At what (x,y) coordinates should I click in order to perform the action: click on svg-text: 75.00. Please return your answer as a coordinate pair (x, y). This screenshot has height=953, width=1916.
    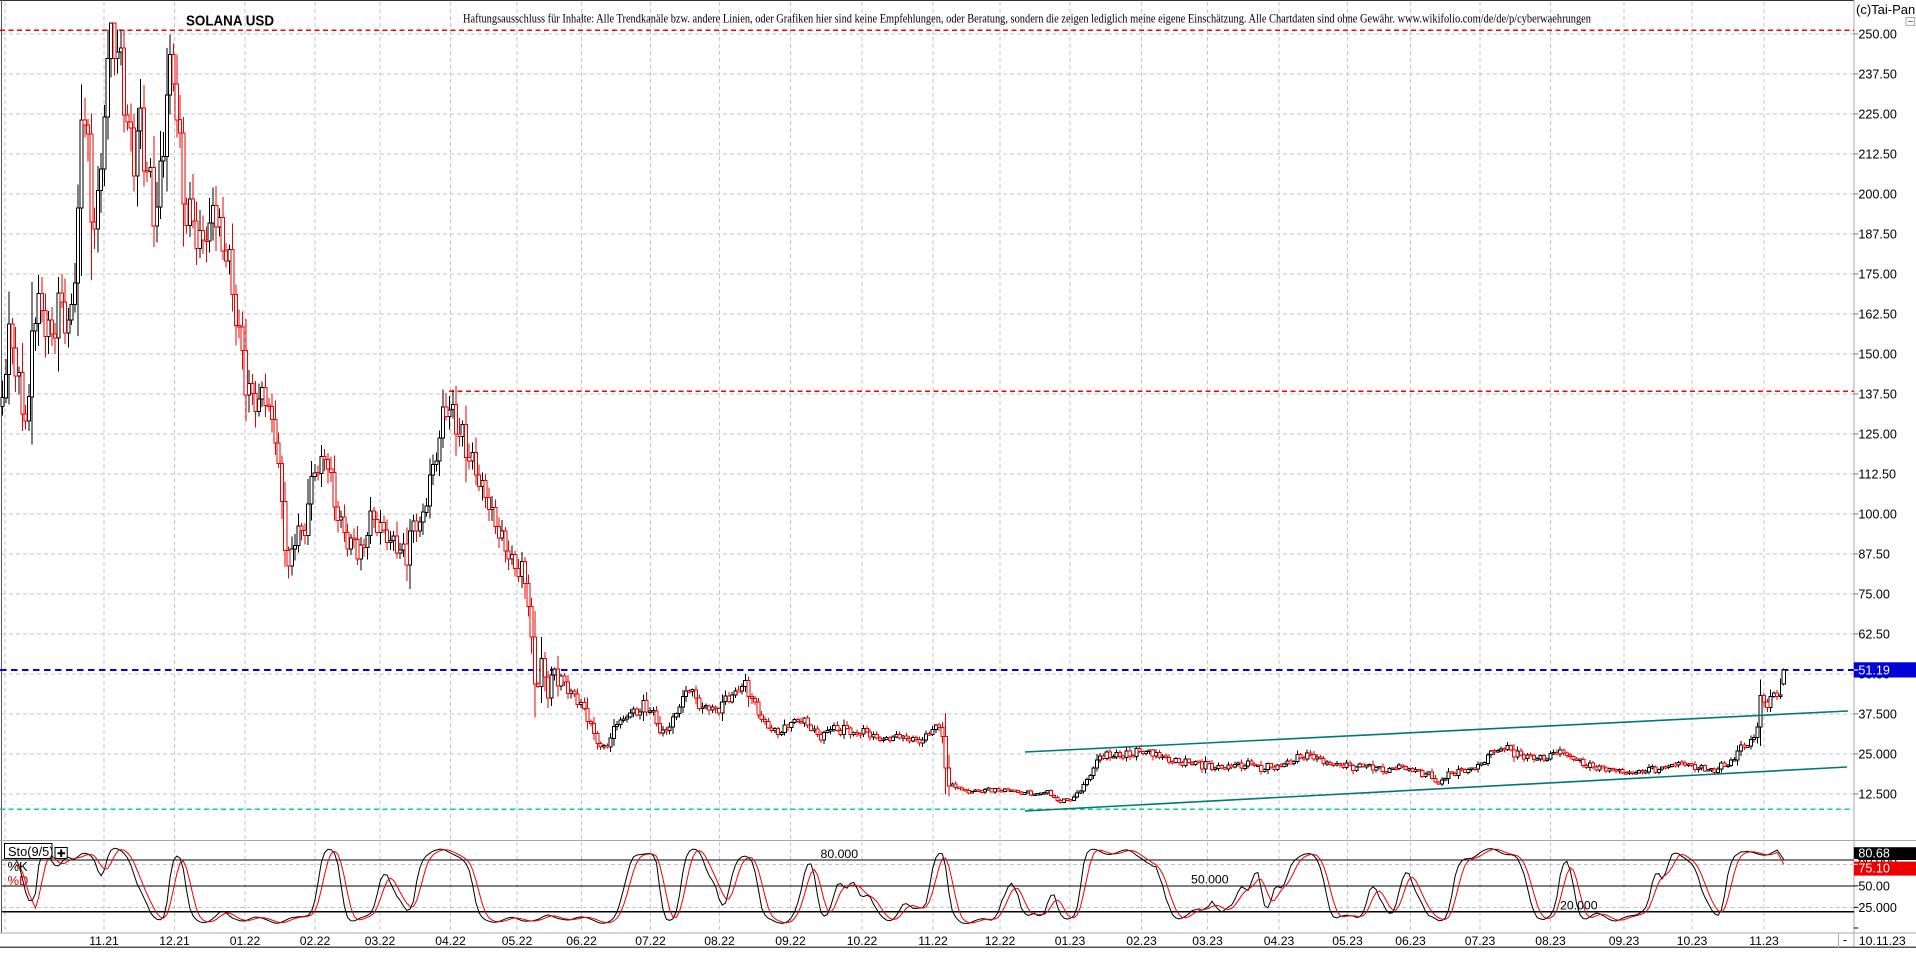
    Looking at the image, I should click on (1874, 594).